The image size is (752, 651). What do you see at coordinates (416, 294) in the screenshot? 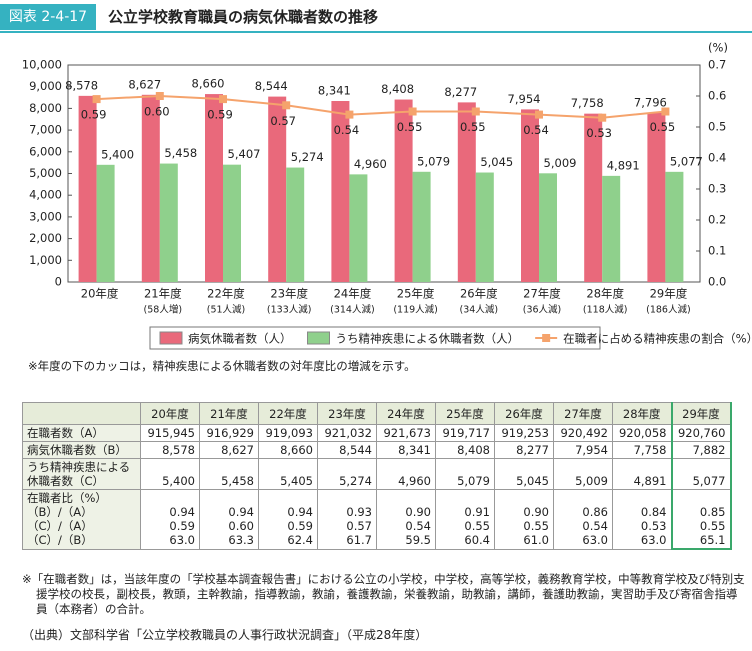
I see `x-tick-label: 25年度` at bounding box center [416, 294].